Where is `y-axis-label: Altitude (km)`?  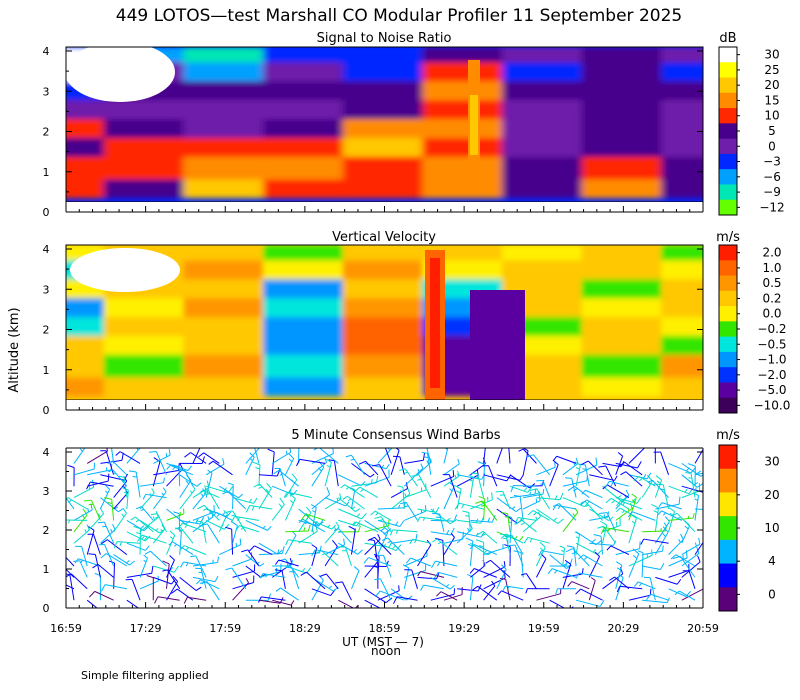 y-axis-label: Altitude (km) is located at coordinates (14, 349).